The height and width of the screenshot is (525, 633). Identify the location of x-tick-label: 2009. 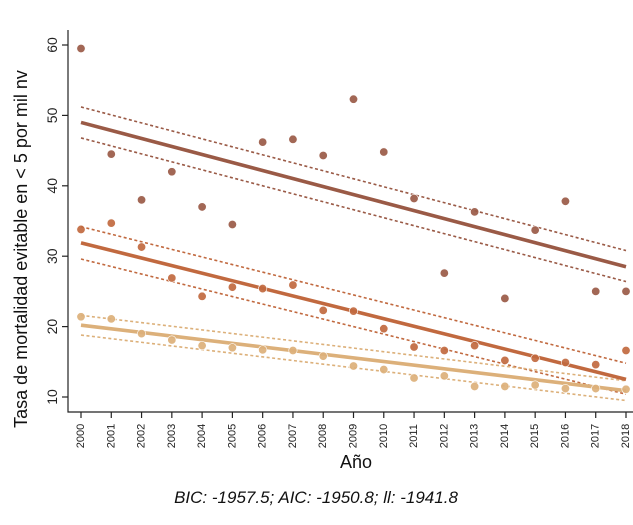
(354, 436).